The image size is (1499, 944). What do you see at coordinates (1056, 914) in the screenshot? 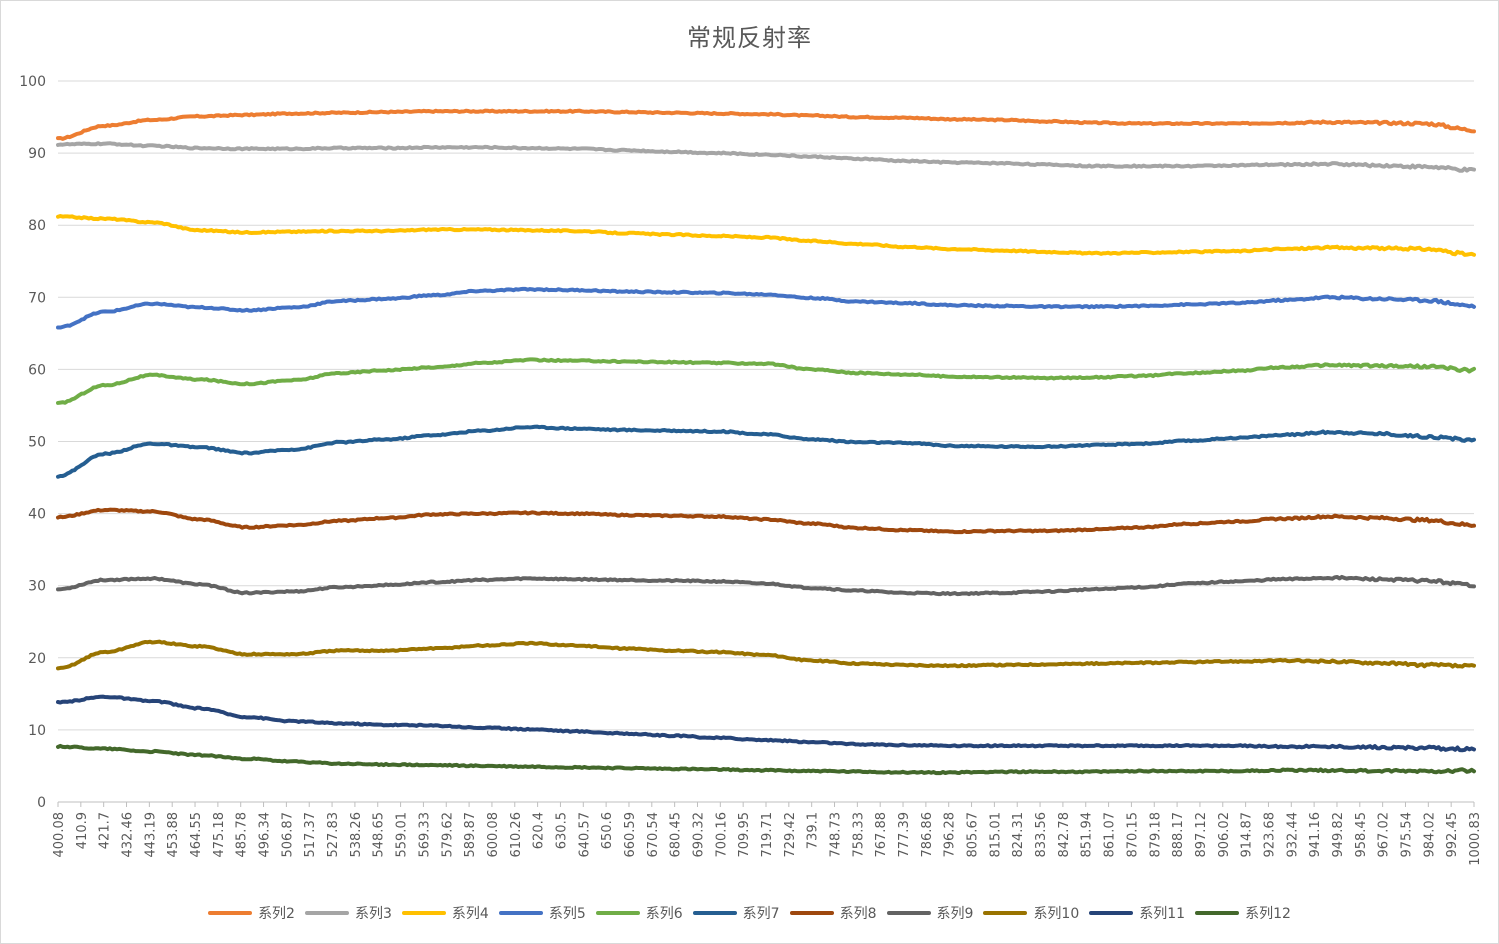
I see `legend-label: 系列10` at bounding box center [1056, 914].